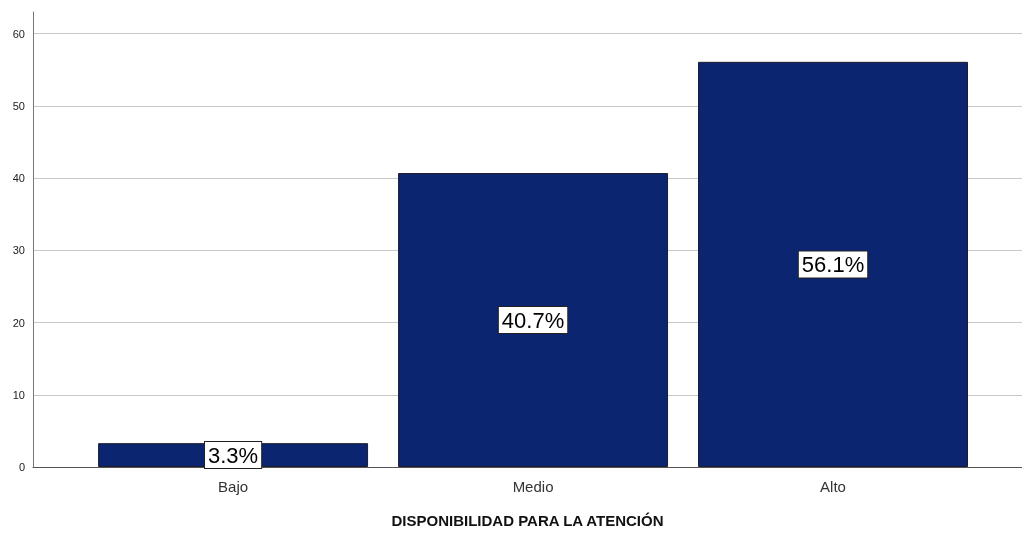 This screenshot has height=533, width=1022. What do you see at coordinates (233, 455) in the screenshot?
I see `data-label: 3.3%` at bounding box center [233, 455].